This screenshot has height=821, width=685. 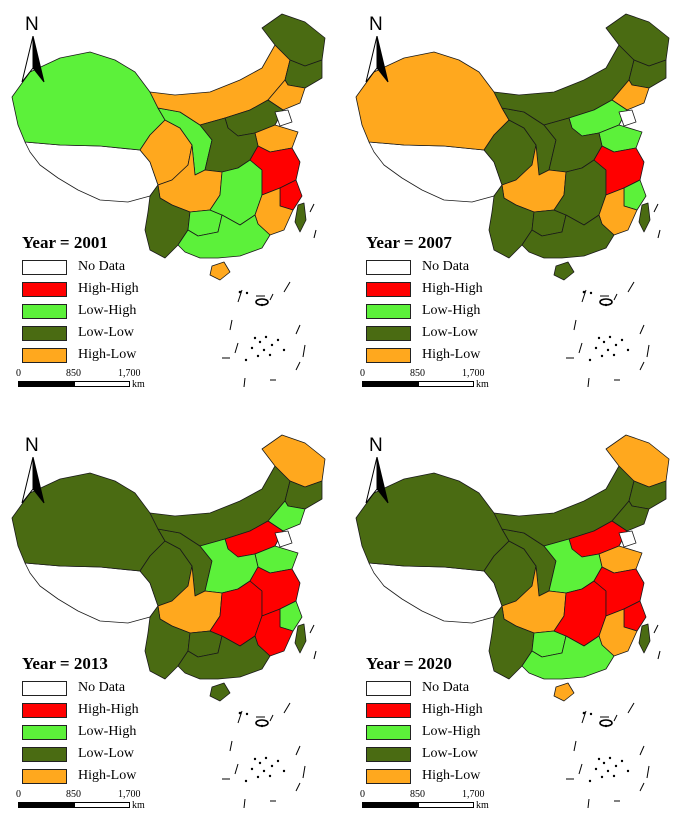 What do you see at coordinates (65, 242) in the screenshot?
I see `year-title: Year = 2001` at bounding box center [65, 242].